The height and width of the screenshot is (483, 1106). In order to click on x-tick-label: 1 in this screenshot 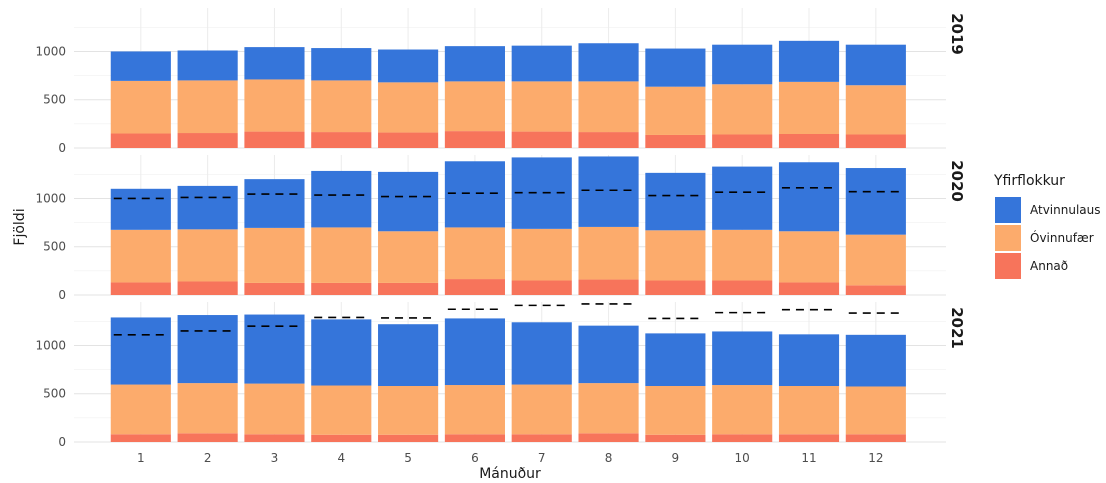, I will do `click(141, 458)`.